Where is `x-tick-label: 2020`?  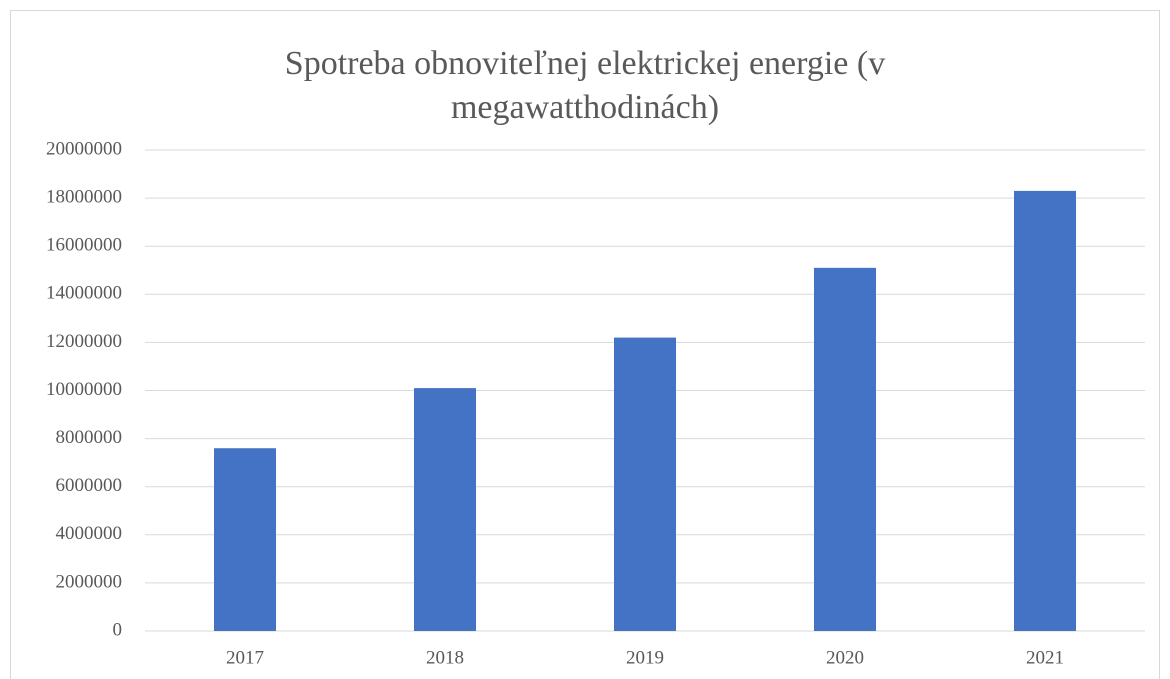 x-tick-label: 2020 is located at coordinates (845, 657).